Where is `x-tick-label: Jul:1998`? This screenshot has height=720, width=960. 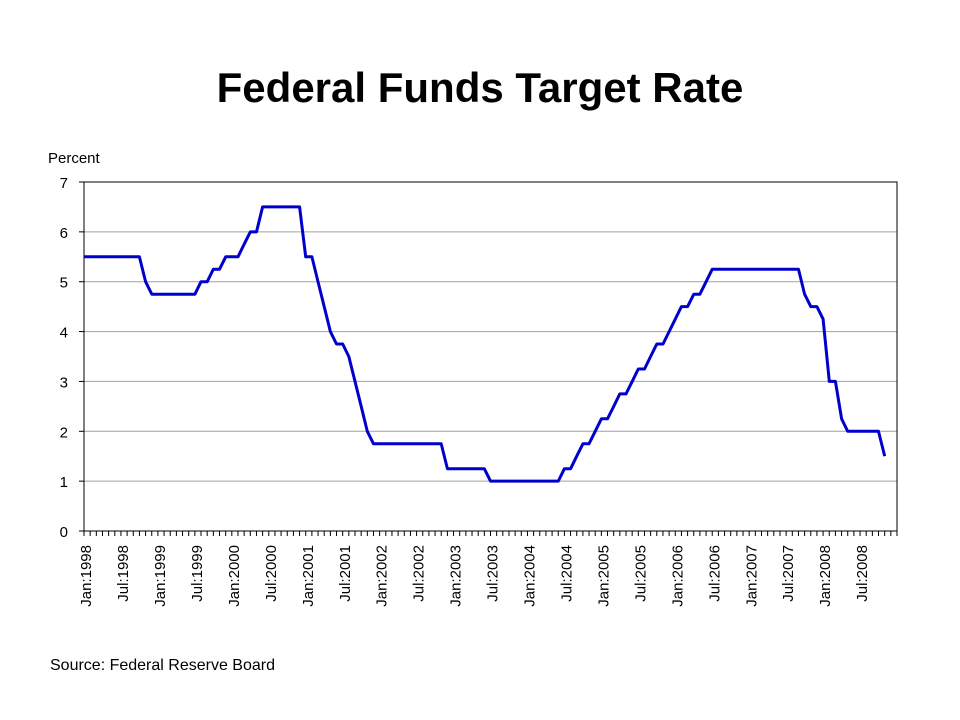
x-tick-label: Jul:1998 is located at coordinates (123, 573).